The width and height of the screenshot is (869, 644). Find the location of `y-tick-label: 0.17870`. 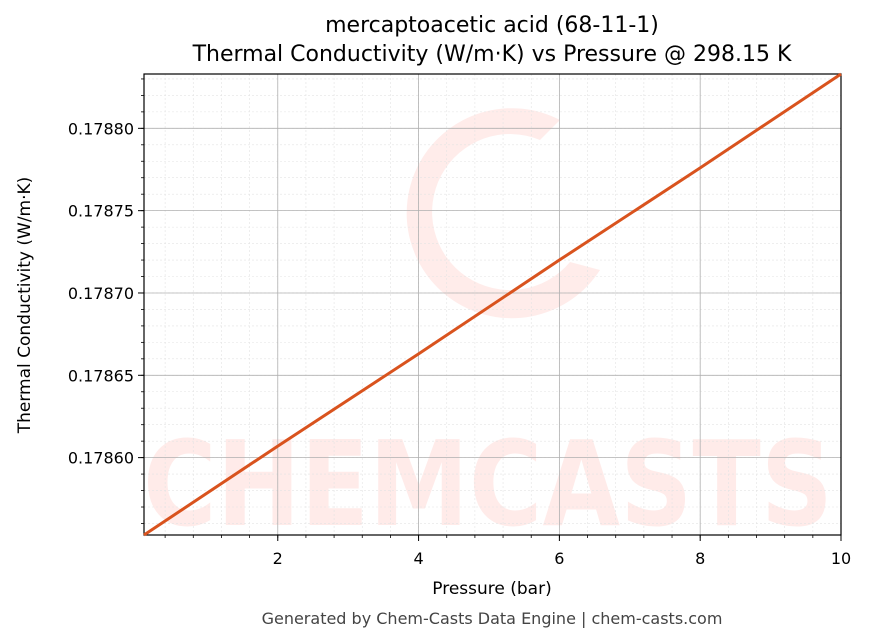

y-tick-label: 0.17870 is located at coordinates (101, 293).